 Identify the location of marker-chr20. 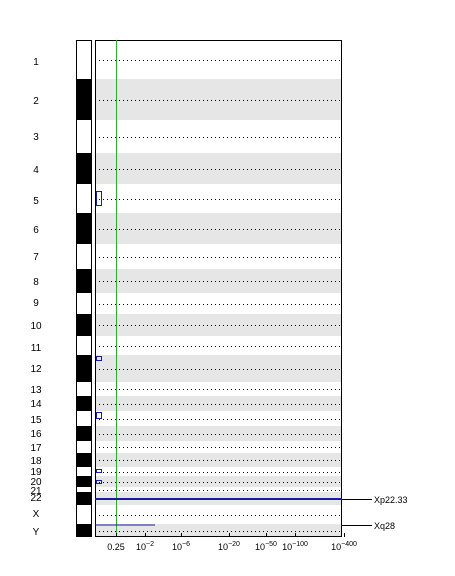
(99, 482).